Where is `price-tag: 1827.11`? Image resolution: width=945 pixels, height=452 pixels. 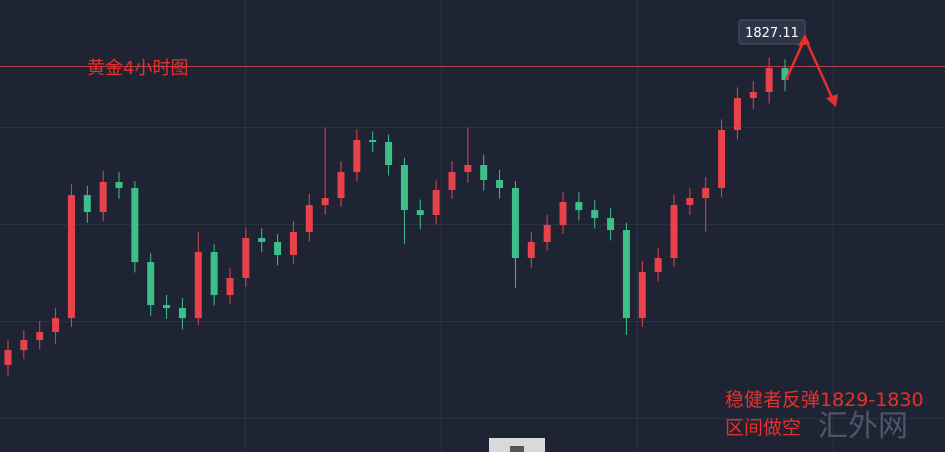 price-tag: 1827.11 is located at coordinates (772, 32).